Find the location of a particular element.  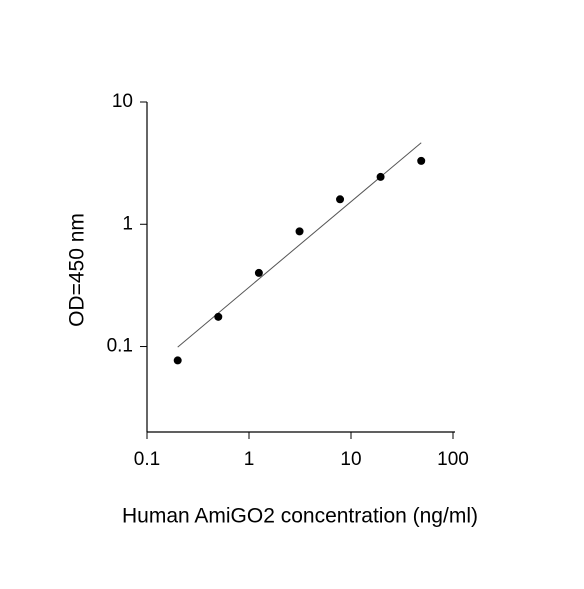

x-tick-label: 0.1 is located at coordinates (147, 459).